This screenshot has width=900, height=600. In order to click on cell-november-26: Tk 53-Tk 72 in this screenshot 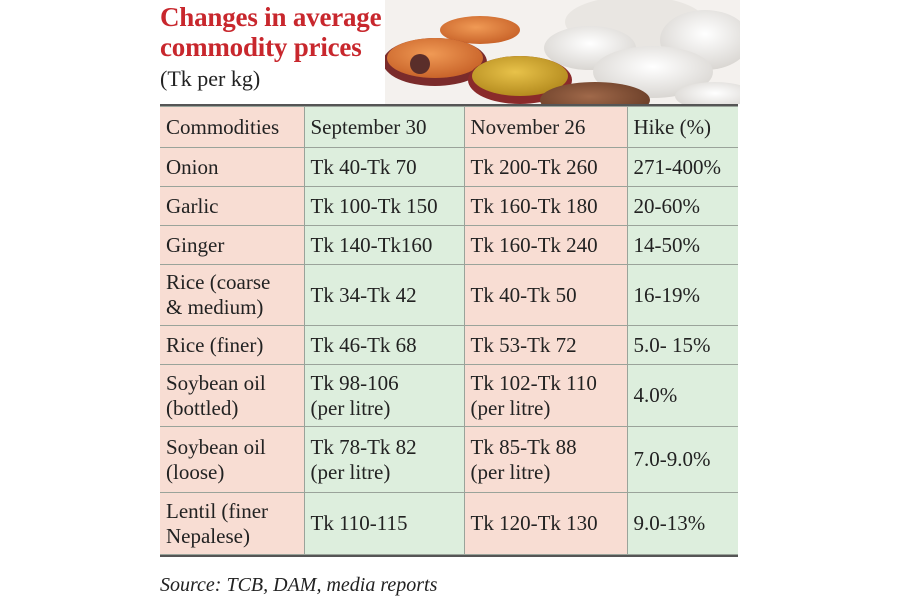, I will do `click(545, 345)`.